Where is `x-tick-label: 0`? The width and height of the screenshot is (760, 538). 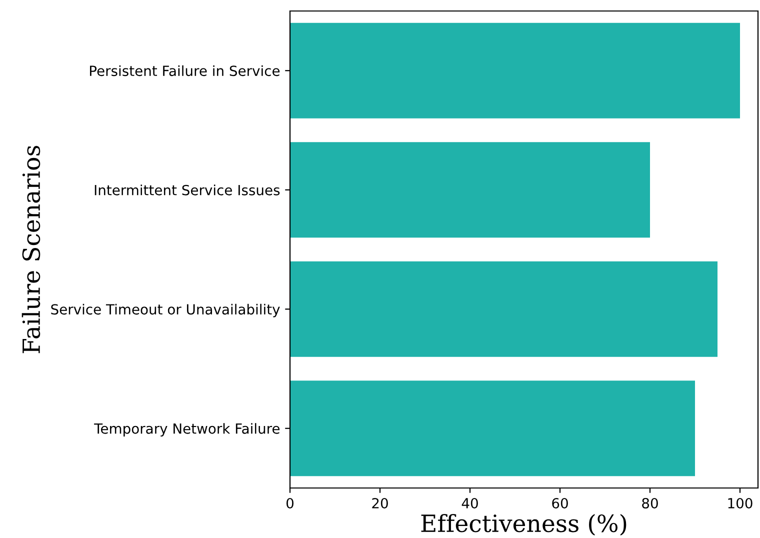
x-tick-label: 0 is located at coordinates (290, 503).